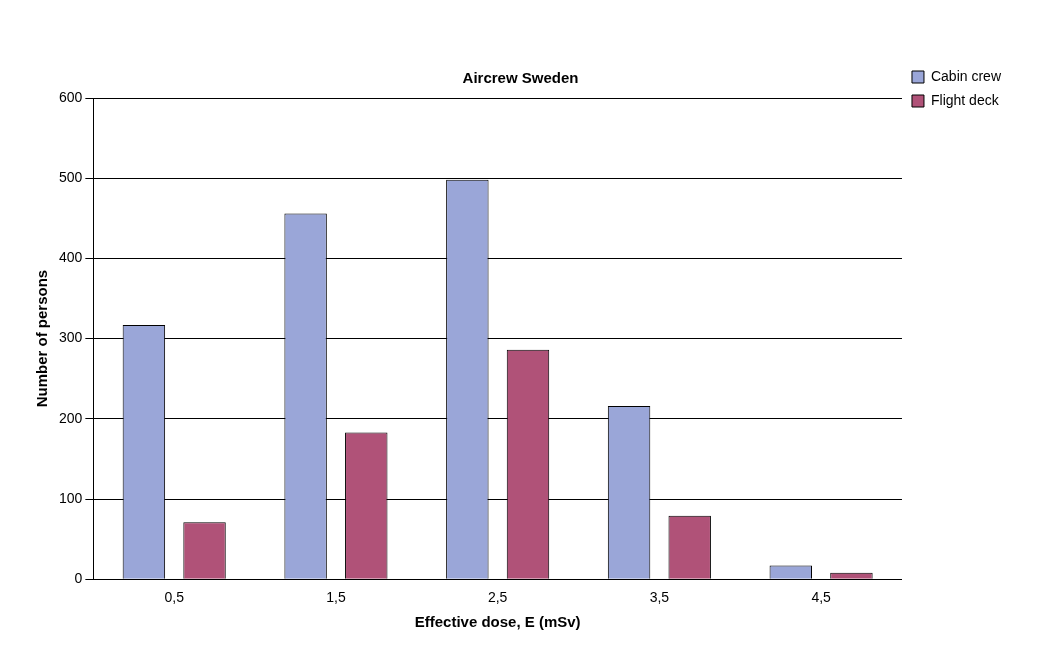 The image size is (1041, 656). Describe the element at coordinates (78, 578) in the screenshot. I see `y-tick-label: 0` at that location.